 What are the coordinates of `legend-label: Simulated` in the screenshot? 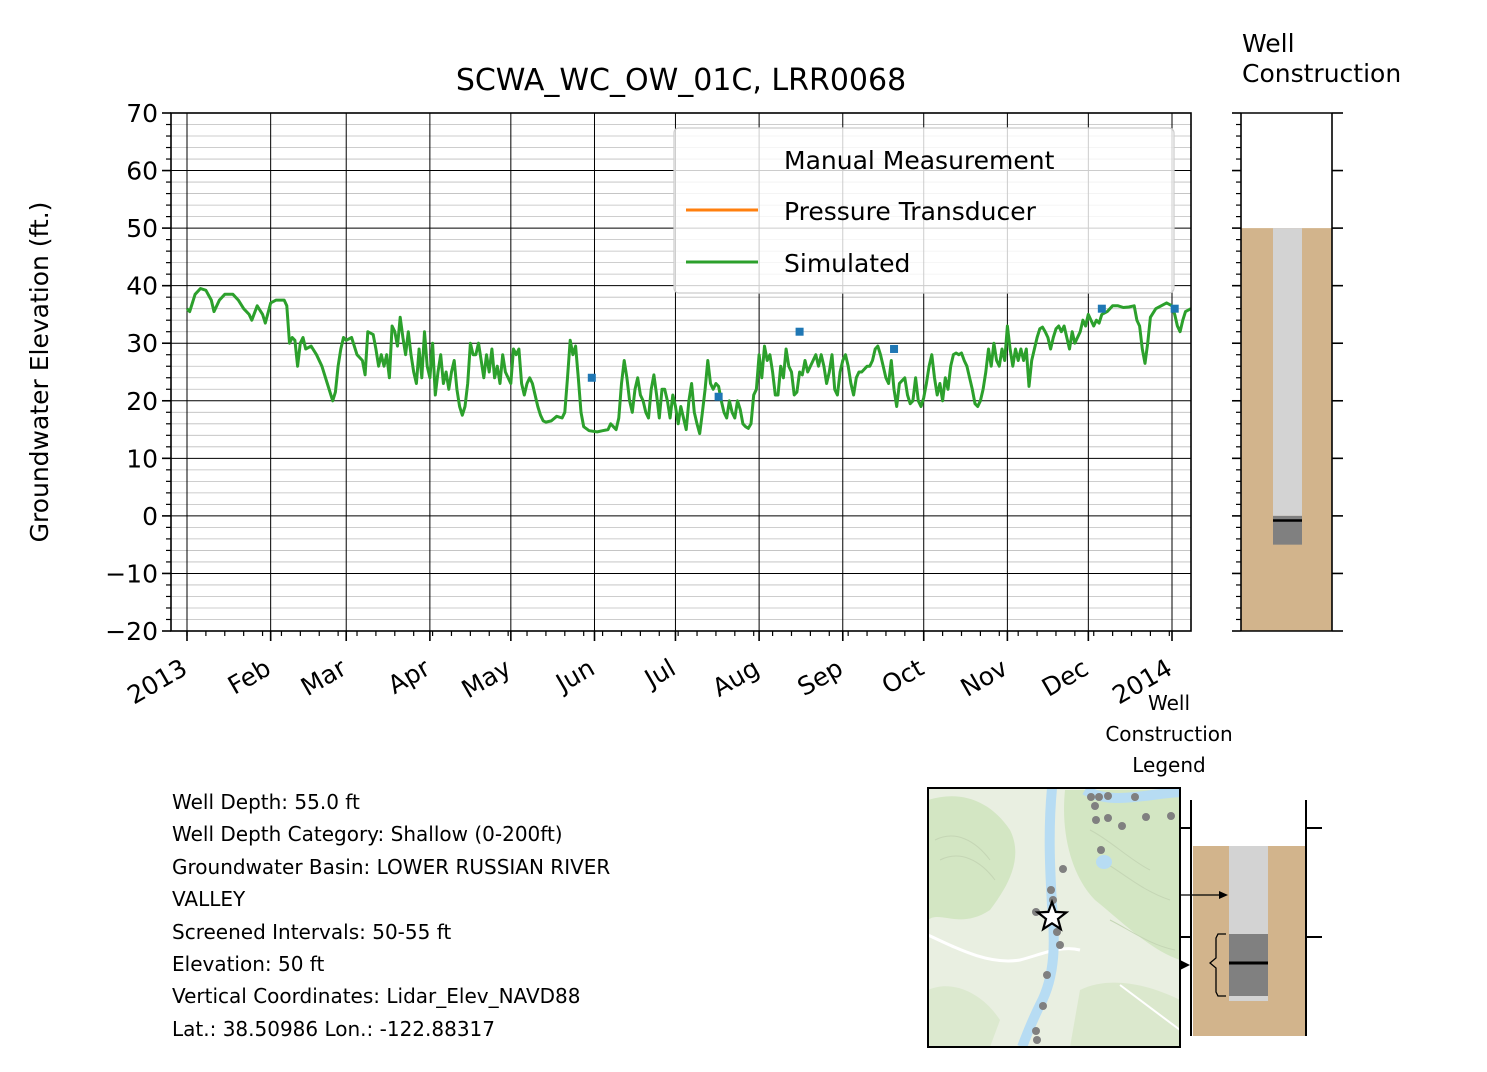 It's located at (847, 263).